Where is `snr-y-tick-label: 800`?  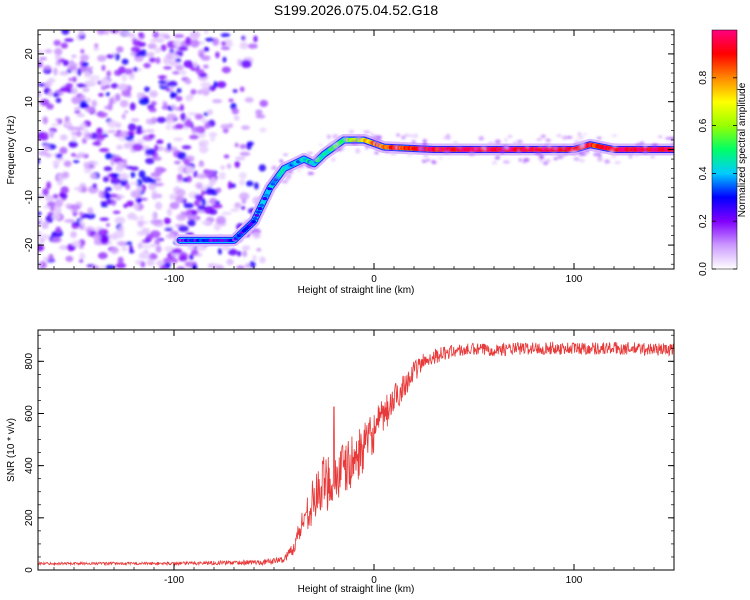 snr-y-tick-label: 800 is located at coordinates (29, 361).